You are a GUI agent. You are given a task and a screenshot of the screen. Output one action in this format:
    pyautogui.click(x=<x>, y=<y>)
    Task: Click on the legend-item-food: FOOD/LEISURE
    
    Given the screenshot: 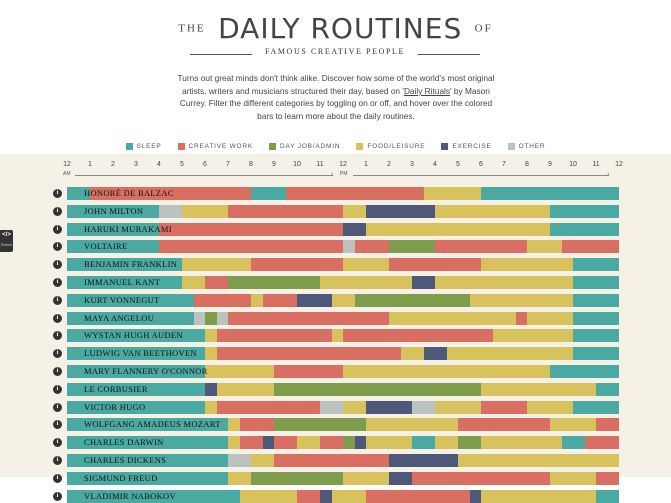 What is the action you would take?
    pyautogui.click(x=390, y=146)
    